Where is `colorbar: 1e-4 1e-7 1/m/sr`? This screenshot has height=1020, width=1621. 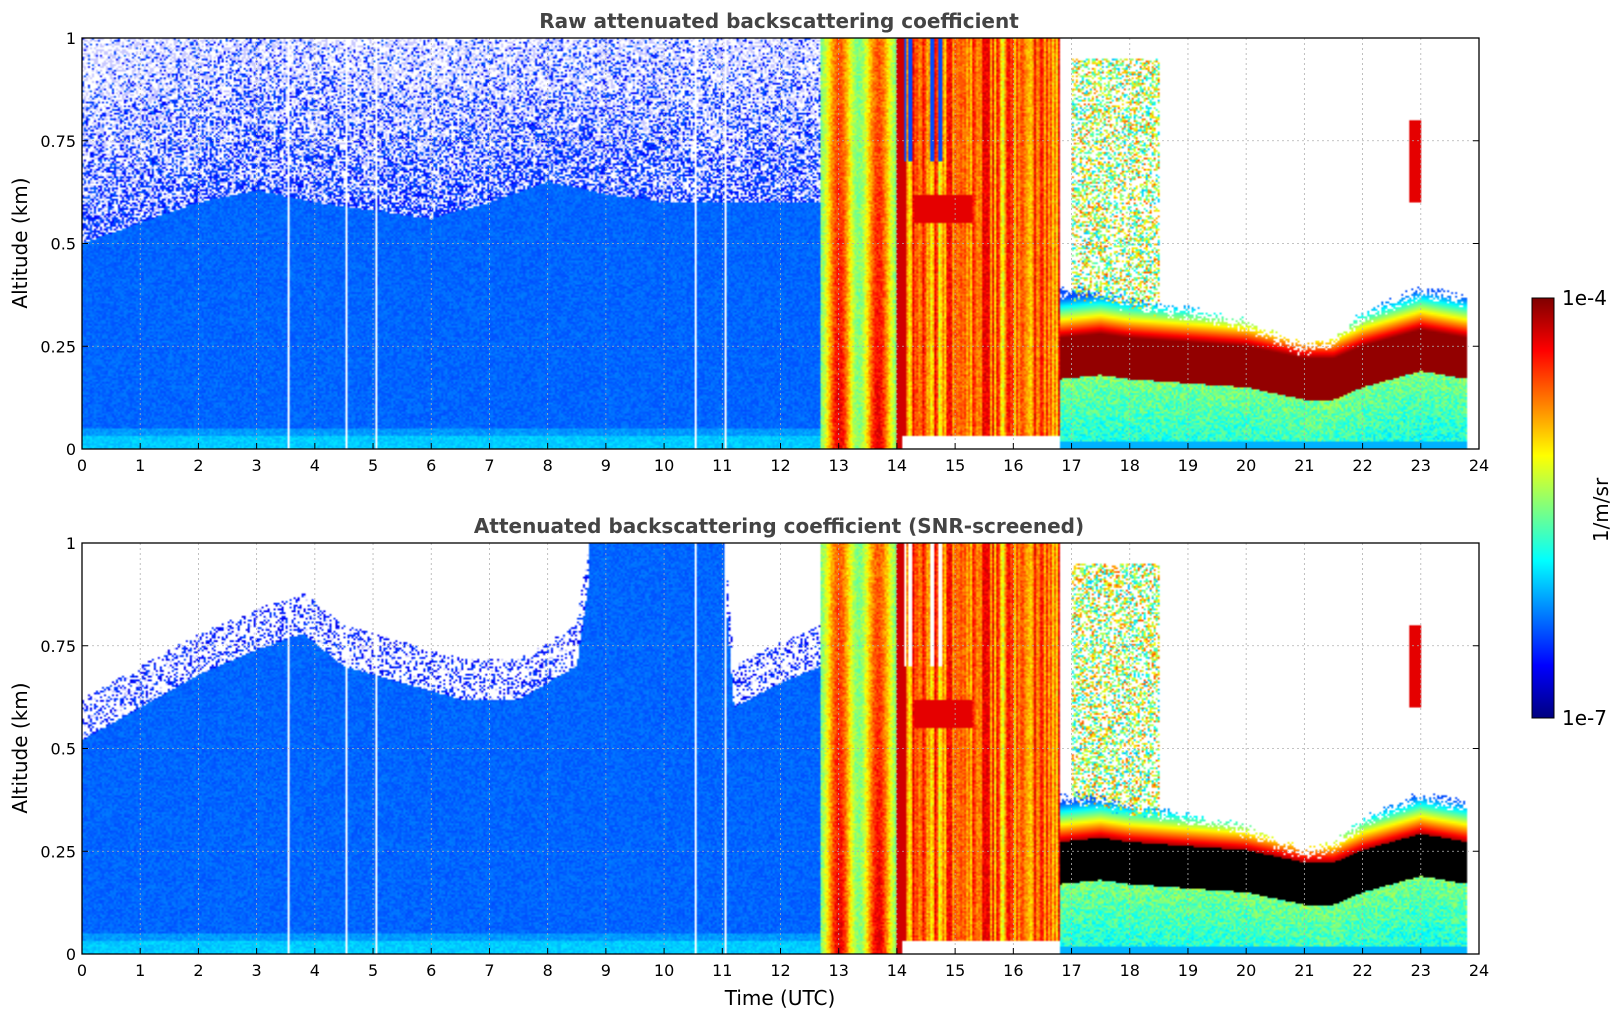 colorbar: 1e-4 1e-7 1/m/sr is located at coordinates (1572, 508).